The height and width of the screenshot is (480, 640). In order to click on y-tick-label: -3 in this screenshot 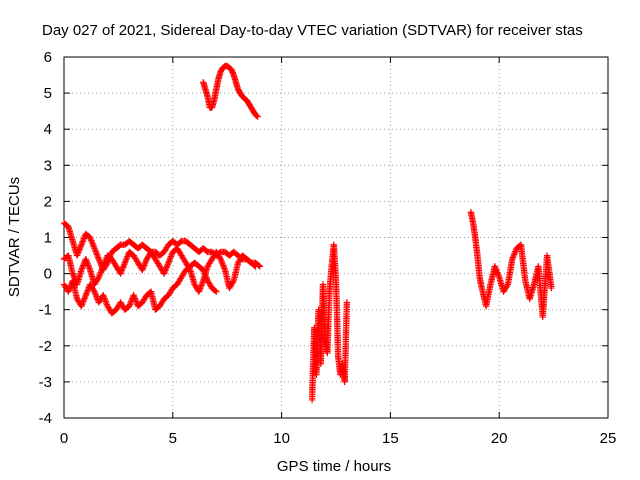, I will do `click(45, 382)`.